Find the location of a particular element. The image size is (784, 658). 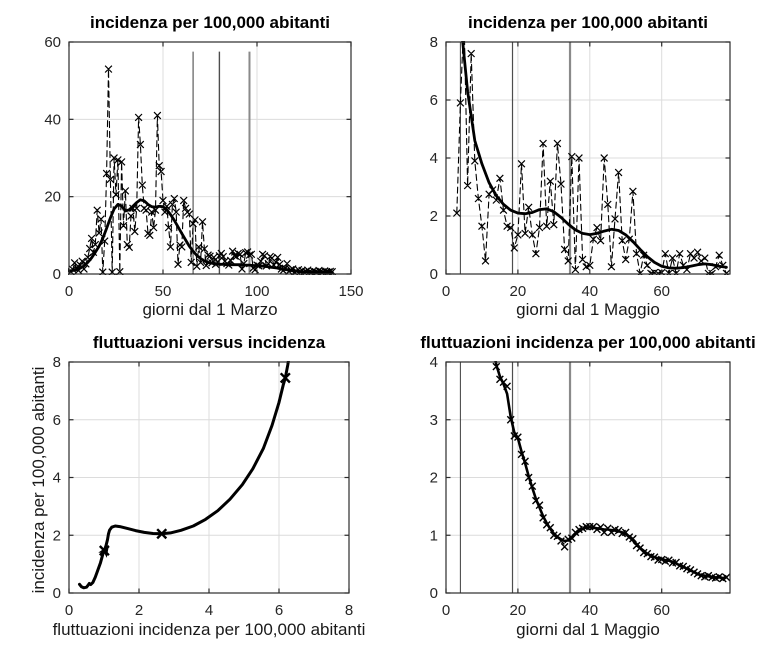

x-tick-label: 2 is located at coordinates (139, 610).